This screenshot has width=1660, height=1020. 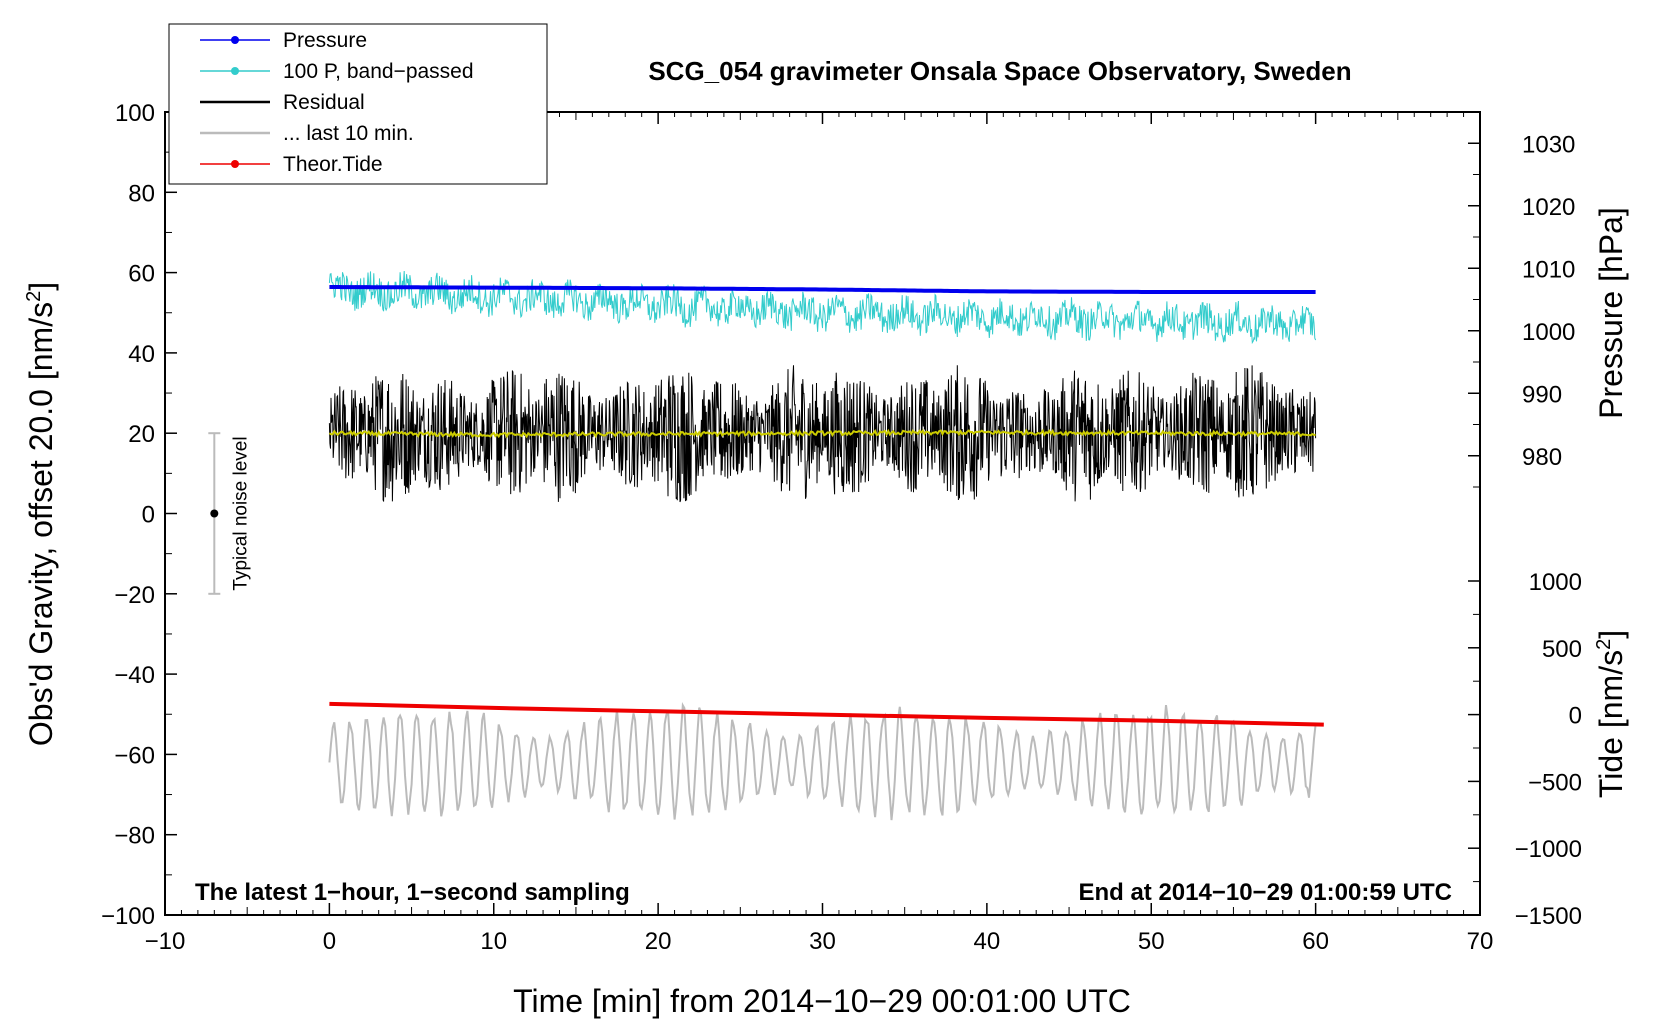 I want to click on tide-tick-label: 0, so click(x=1575, y=716).